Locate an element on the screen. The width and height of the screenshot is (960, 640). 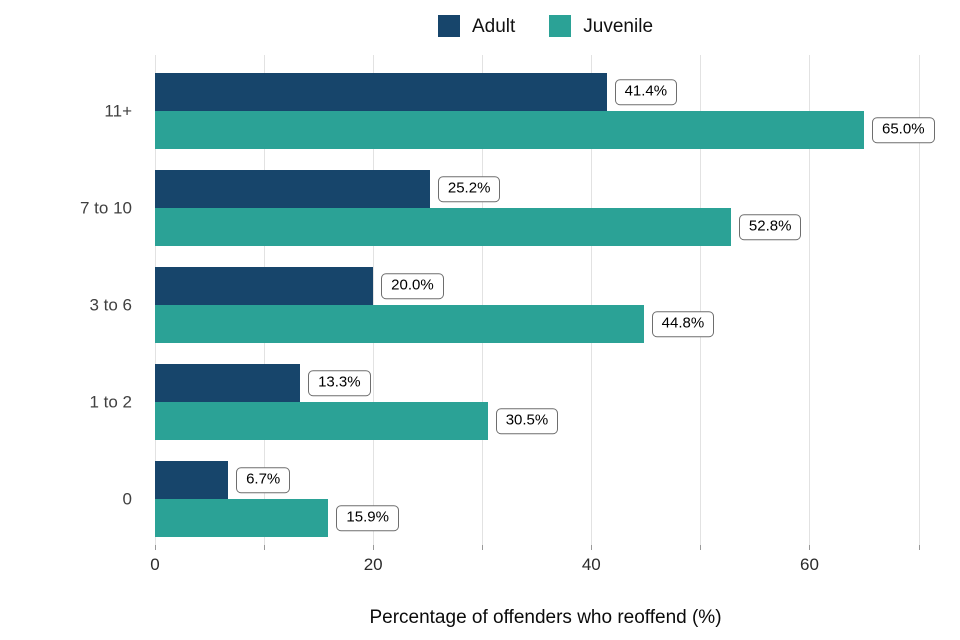
y-axis-label-7-to-10: 7 to 10 is located at coordinates (106, 208).